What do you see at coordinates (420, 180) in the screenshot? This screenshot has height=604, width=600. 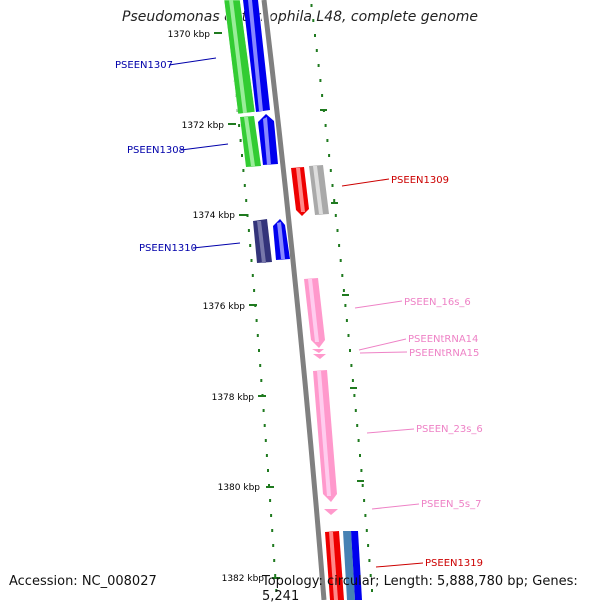 I see `feature-label: PSEEN1309` at bounding box center [420, 180].